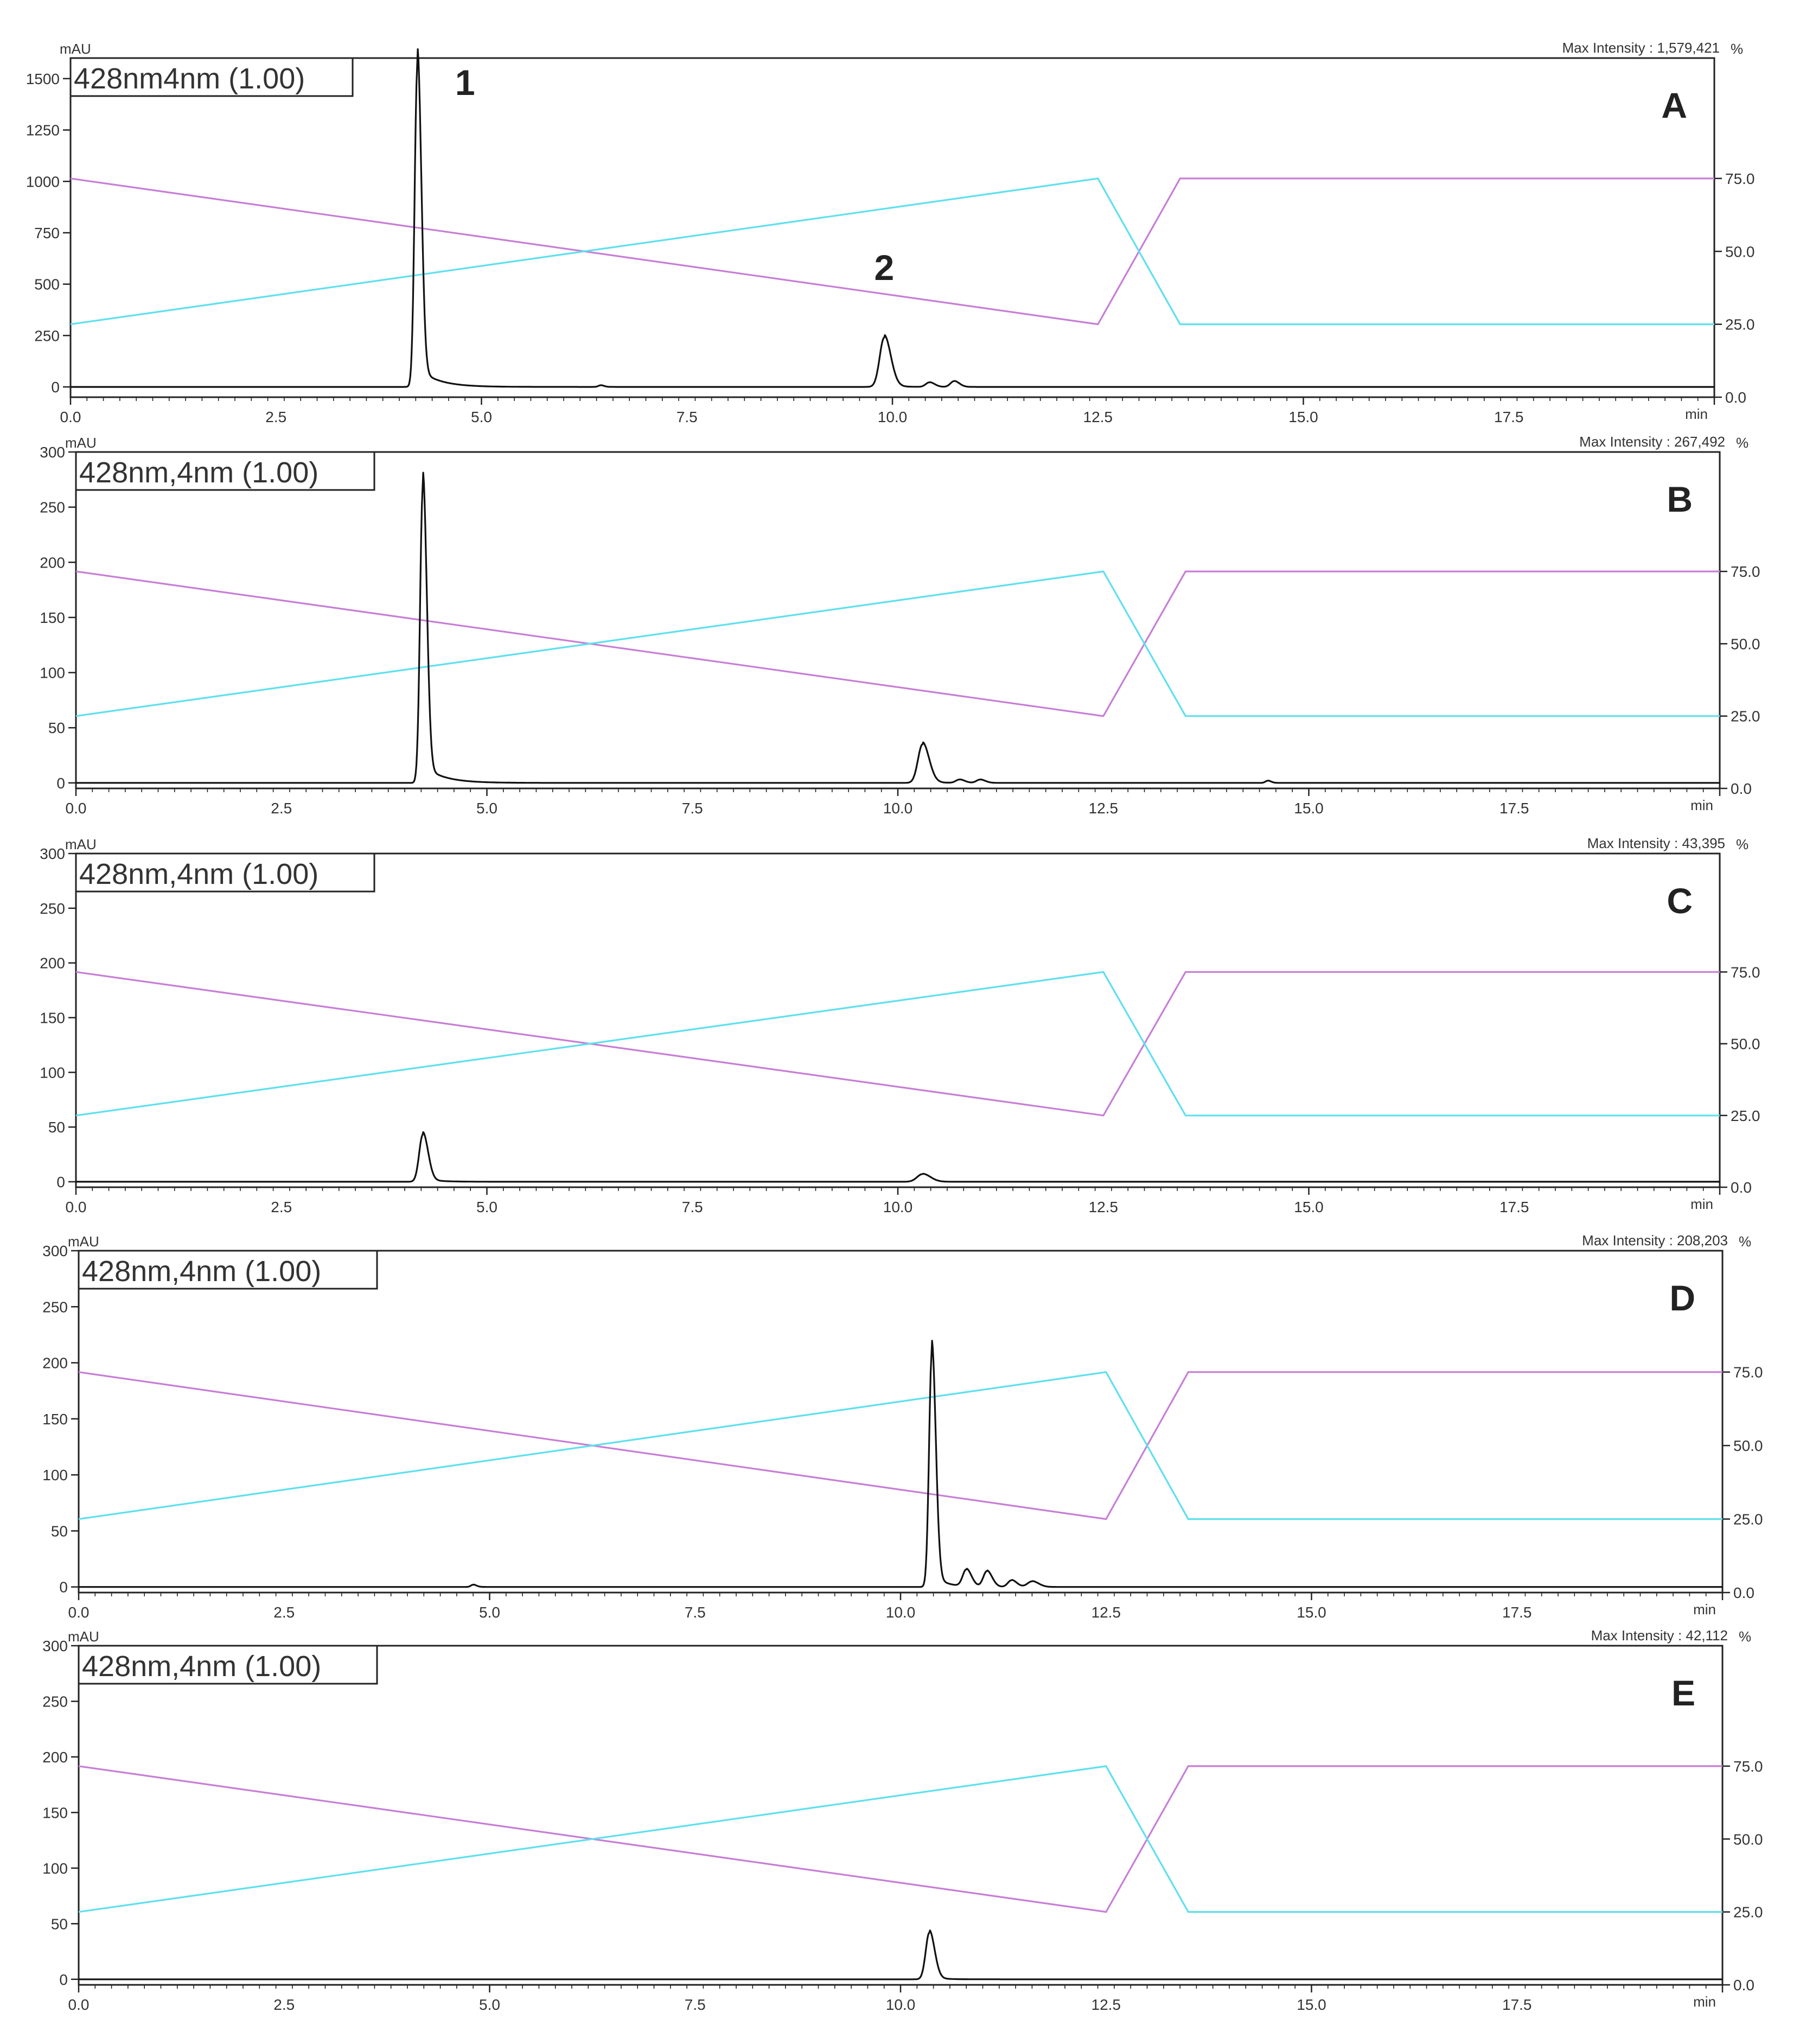  I want to click on panel-letter: A, so click(1674, 105).